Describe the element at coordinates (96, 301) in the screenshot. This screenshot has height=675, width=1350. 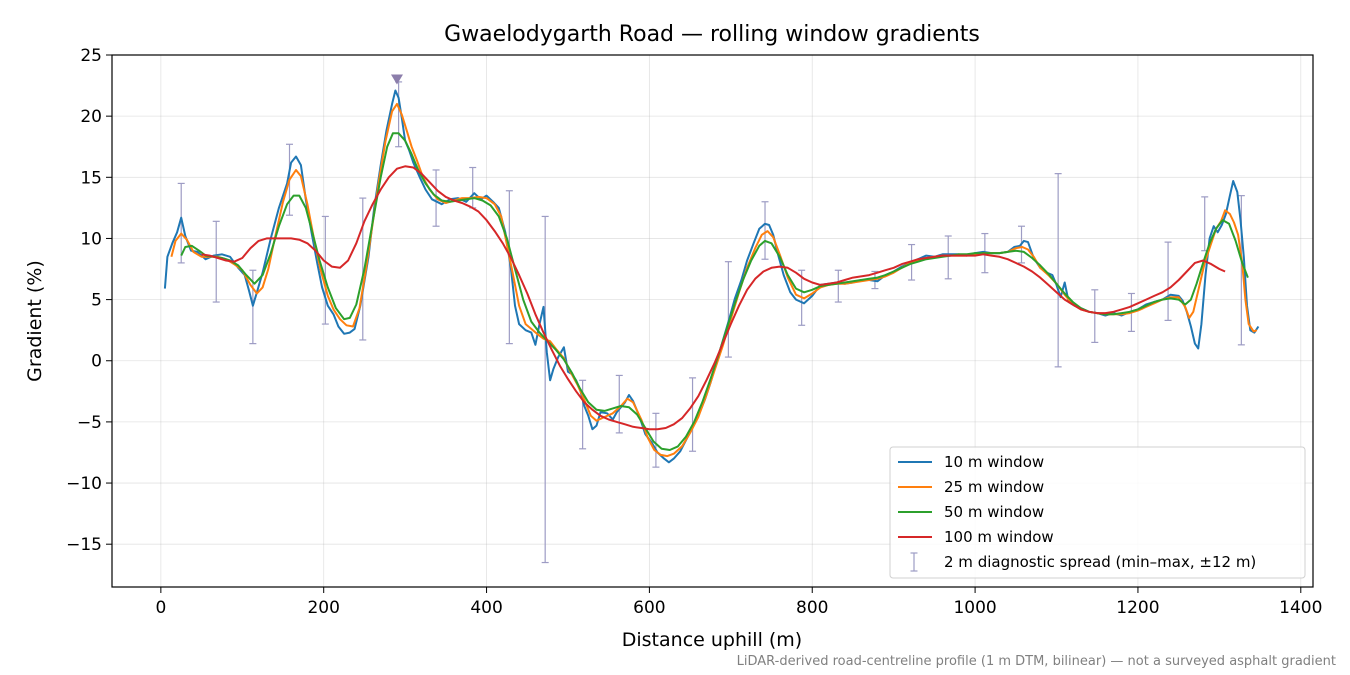
I see `y-tick-label: 5` at that location.